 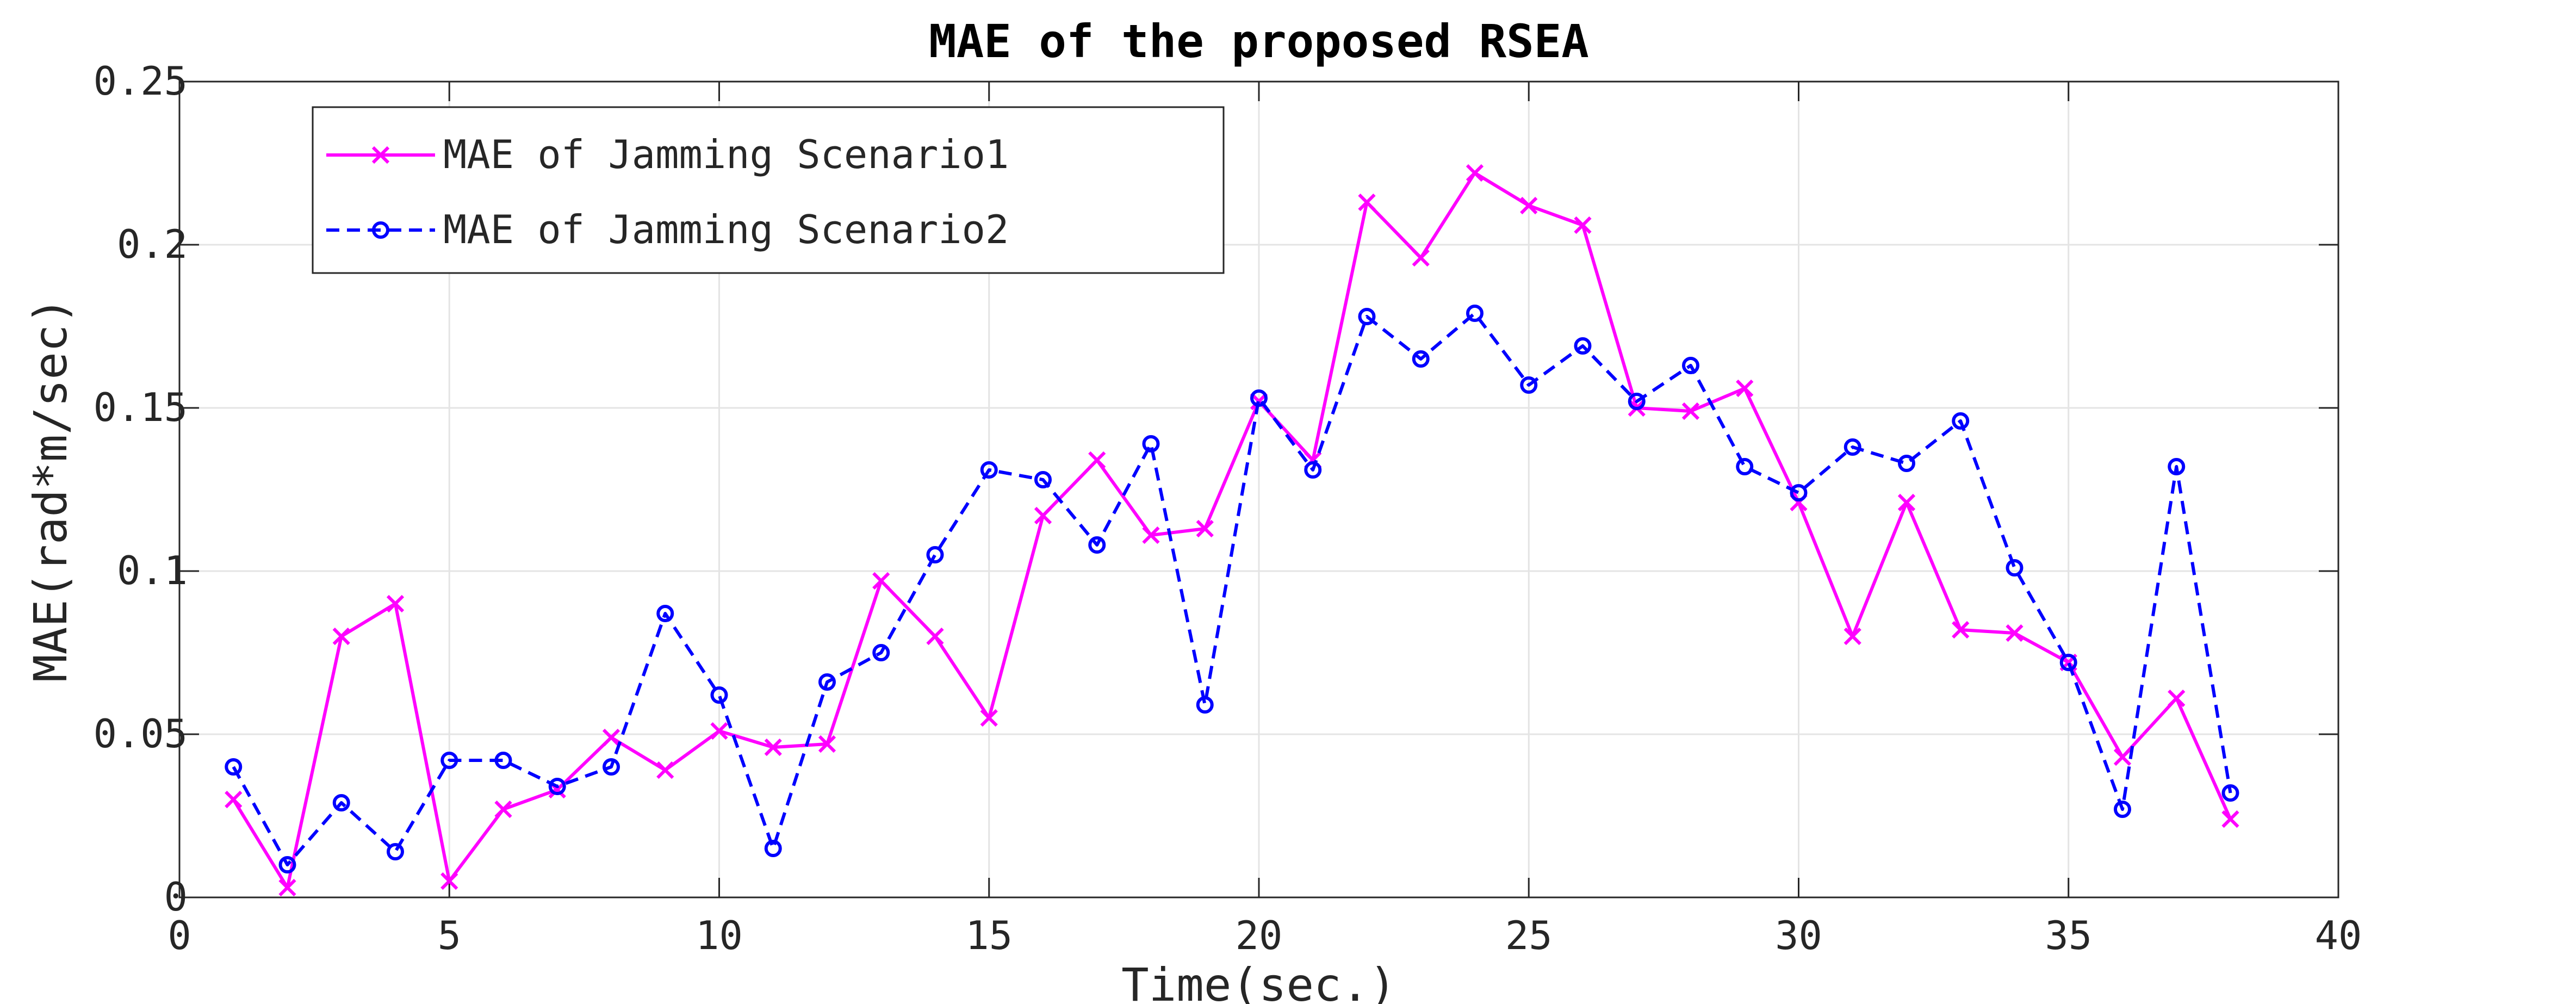 I want to click on y-tick-label: 0.2, so click(x=153, y=244).